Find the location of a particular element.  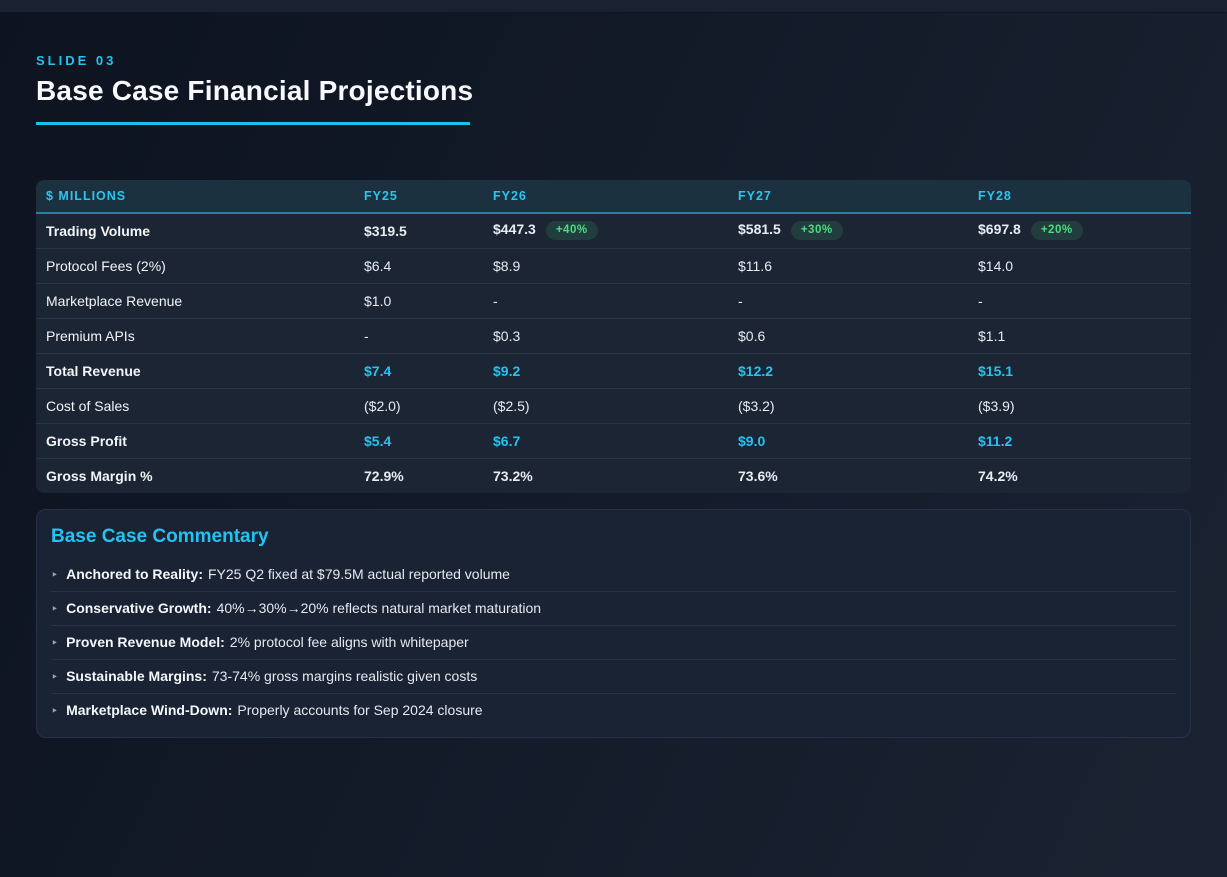

growth-badge: +40% is located at coordinates (571, 231).